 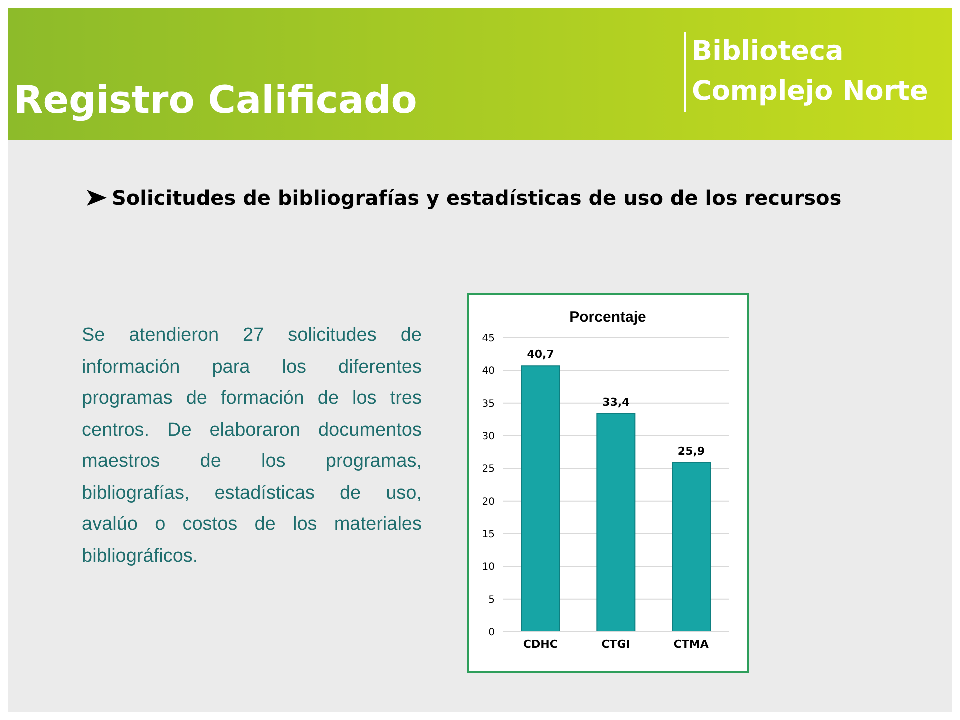 I want to click on y-tick-label: 25, so click(x=488, y=470).